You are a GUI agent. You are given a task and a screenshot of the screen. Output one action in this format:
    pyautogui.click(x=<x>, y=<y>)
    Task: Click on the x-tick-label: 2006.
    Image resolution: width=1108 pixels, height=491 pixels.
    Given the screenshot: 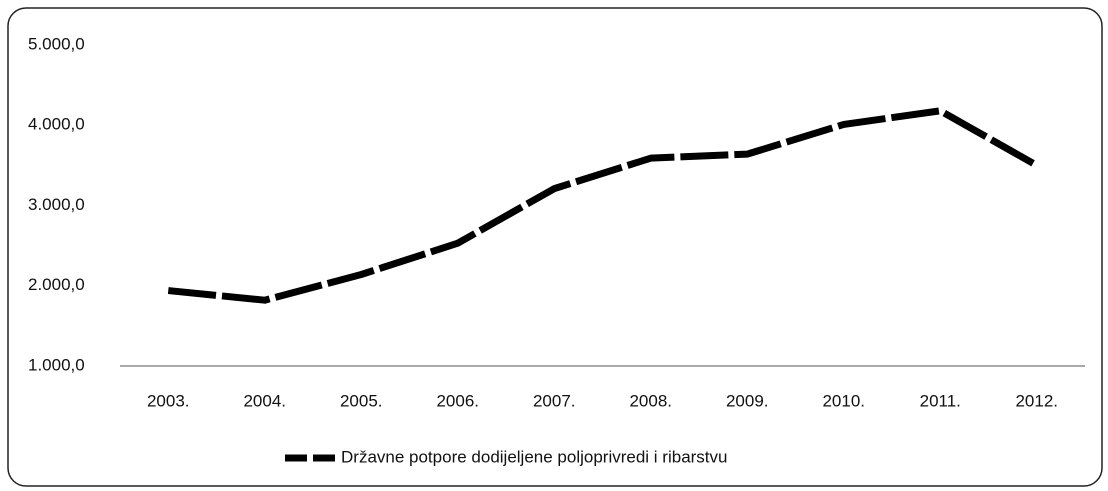 What is the action you would take?
    pyautogui.click(x=457, y=400)
    